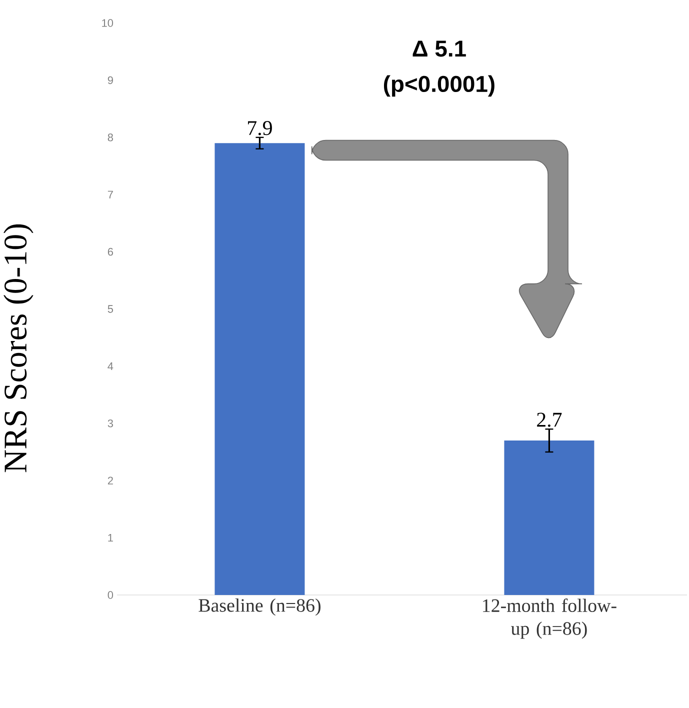  Describe the element at coordinates (549, 419) in the screenshot. I see `data-label: 2.7` at that location.